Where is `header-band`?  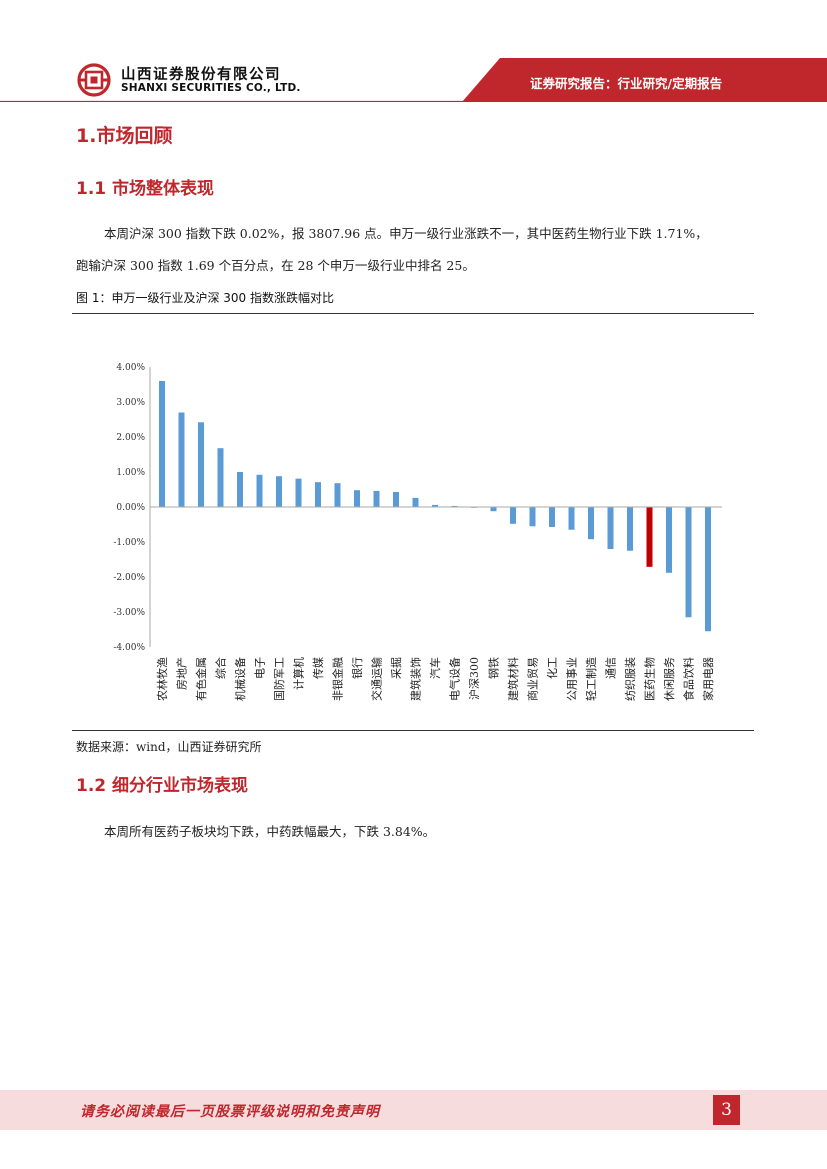 header-band is located at coordinates (413, 80).